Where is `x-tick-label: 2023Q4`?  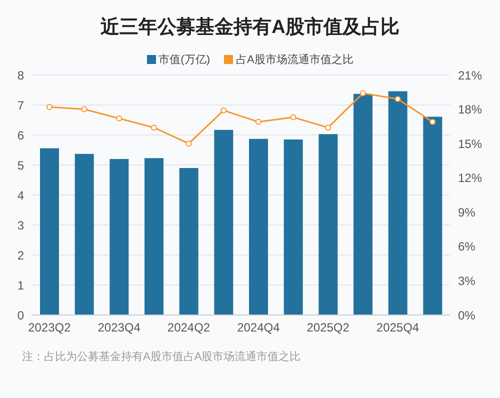
x-tick-label: 2023Q4 is located at coordinates (119, 327).